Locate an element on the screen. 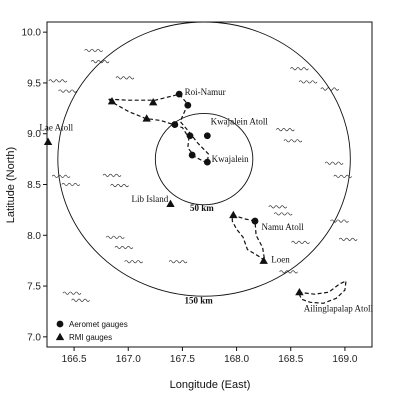 Image resolution: width=400 pixels, height=401 pixels. y-axis-tick-labels: 7.0 7.5 8.0 8.5 9.0 9.5 10.0 is located at coordinates (34, 185).